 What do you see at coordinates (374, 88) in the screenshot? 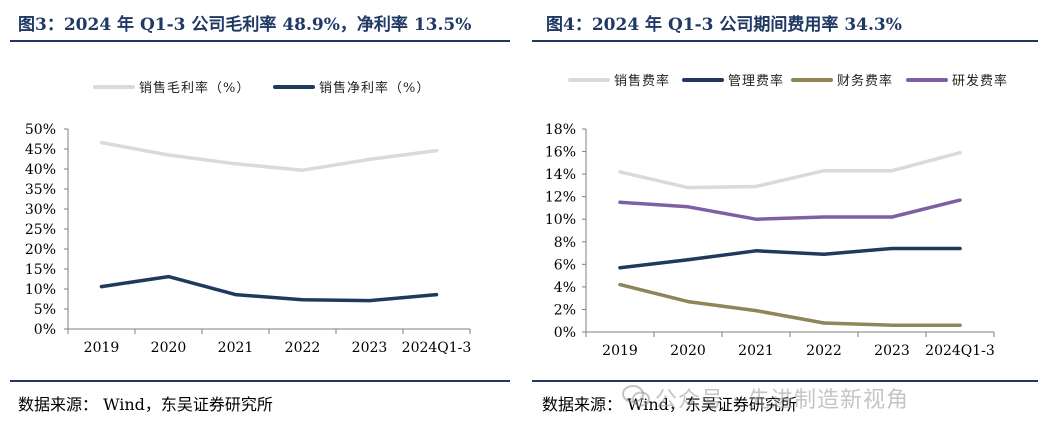
I see `legend-label-net: 销售净利率（%）` at bounding box center [374, 88].